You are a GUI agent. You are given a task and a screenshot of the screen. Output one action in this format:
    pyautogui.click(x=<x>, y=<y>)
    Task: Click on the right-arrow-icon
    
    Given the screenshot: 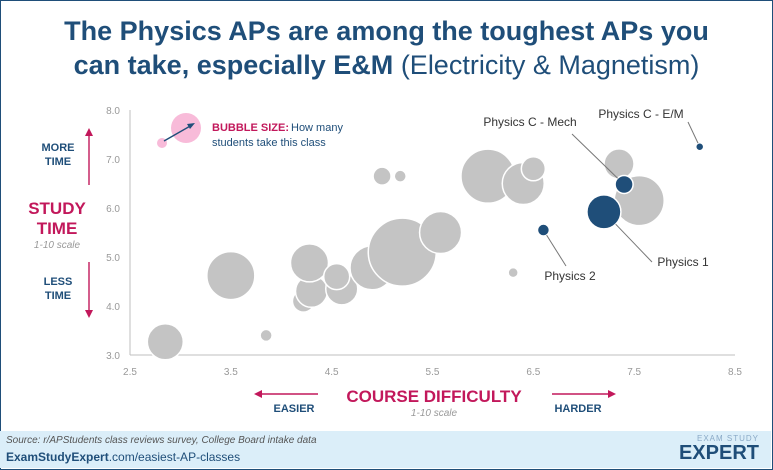 What is the action you would take?
    pyautogui.click(x=612, y=394)
    